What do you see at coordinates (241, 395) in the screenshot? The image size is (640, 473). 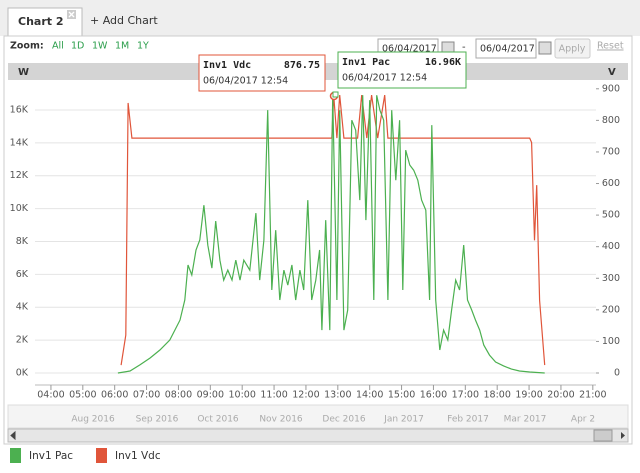 I see `x-tick-label: 10:00` at bounding box center [241, 395].